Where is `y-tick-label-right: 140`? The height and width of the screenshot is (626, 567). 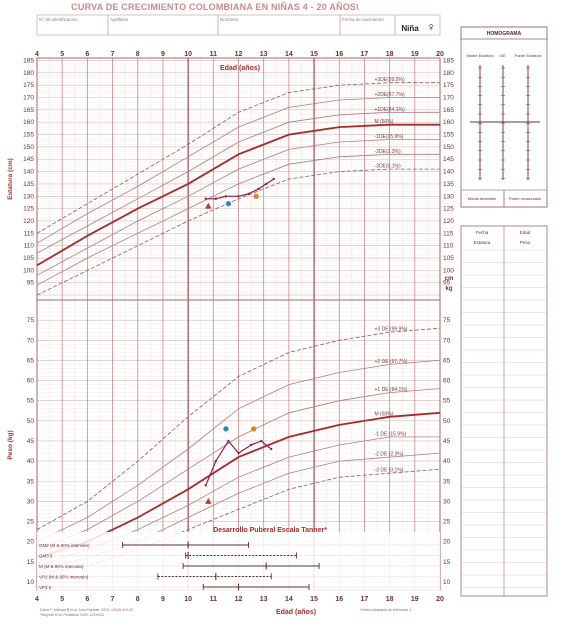 y-tick-label-right: 140 is located at coordinates (448, 172).